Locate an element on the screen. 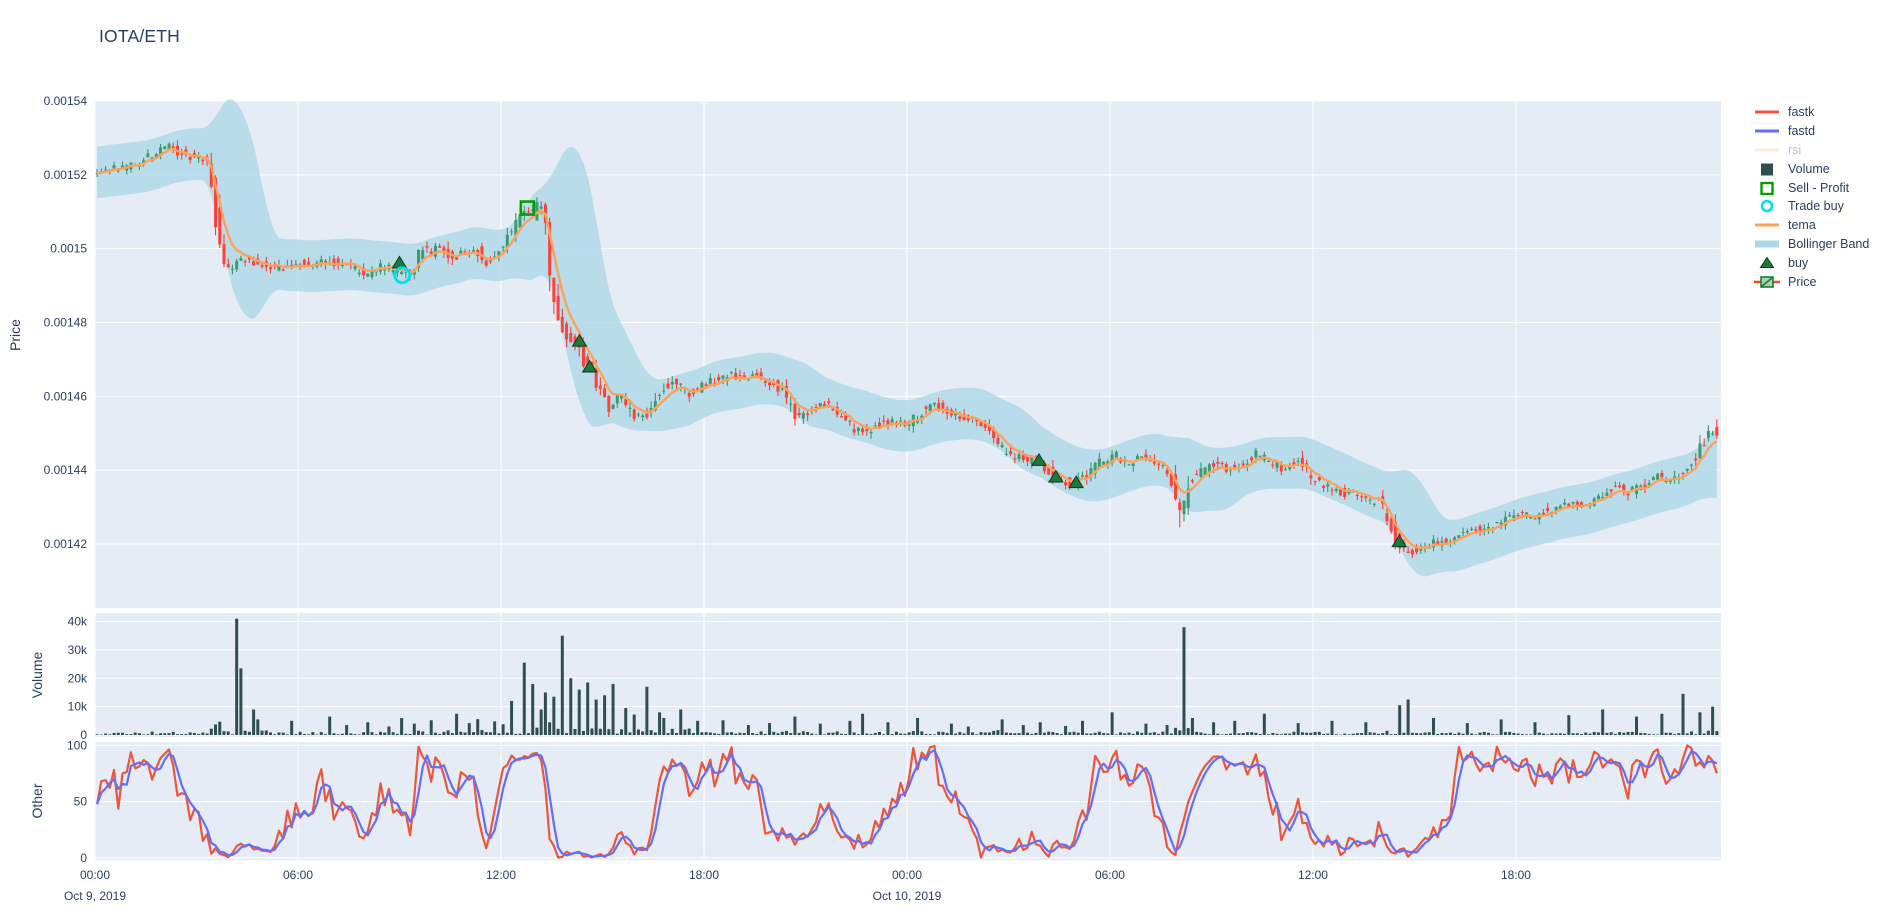 The image size is (1888, 909). page-title: IOTA/ETH is located at coordinates (139, 36).